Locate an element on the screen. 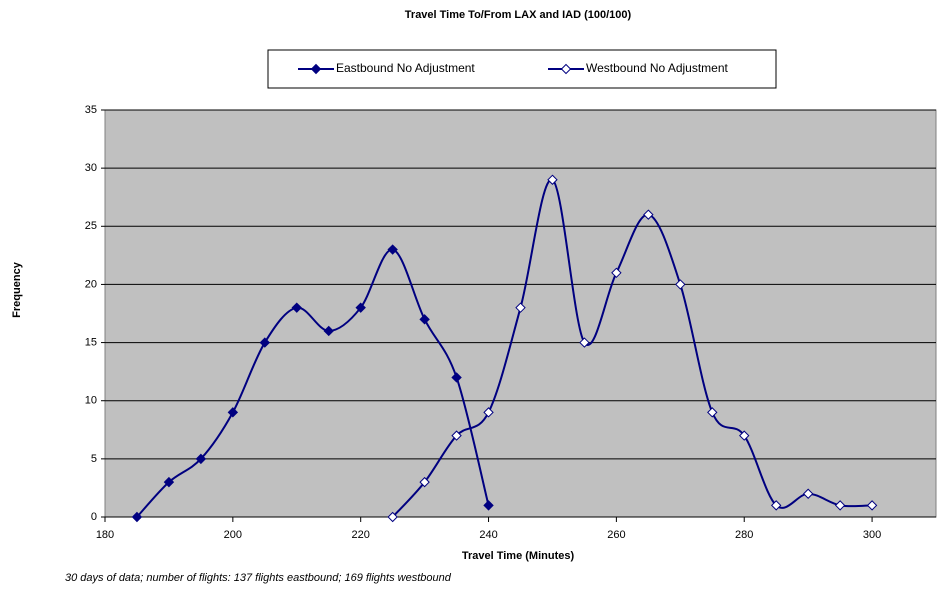 The image size is (940, 593). x-tick-label: 180 is located at coordinates (105, 535).